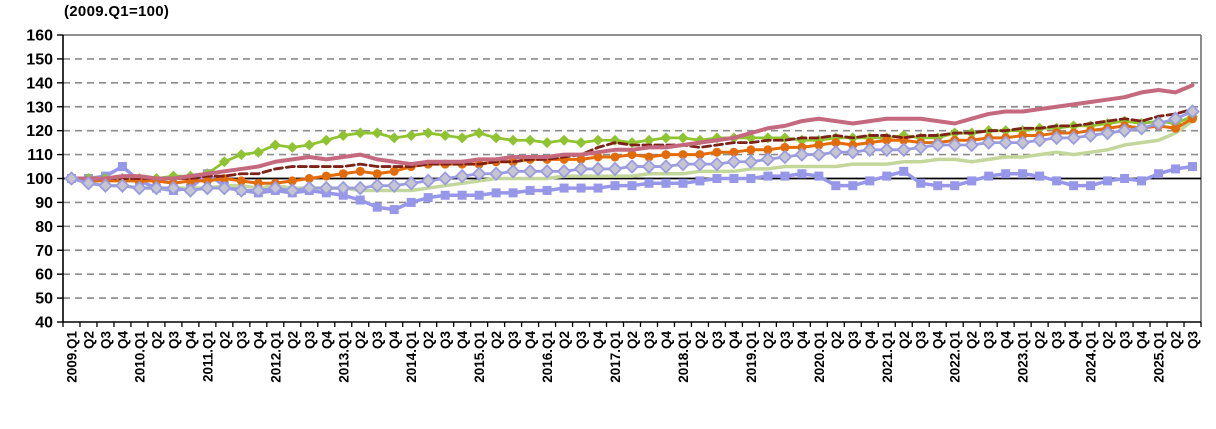 This screenshot has height=429, width=1216. What do you see at coordinates (40, 155) in the screenshot?
I see `y-tick-label: 110` at bounding box center [40, 155].